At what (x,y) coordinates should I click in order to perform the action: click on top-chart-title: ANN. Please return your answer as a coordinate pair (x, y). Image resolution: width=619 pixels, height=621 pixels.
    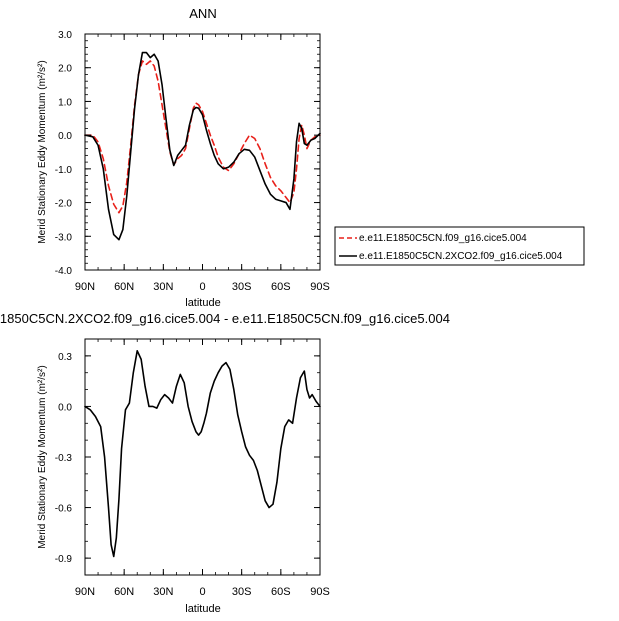
    Looking at the image, I should click on (202, 13).